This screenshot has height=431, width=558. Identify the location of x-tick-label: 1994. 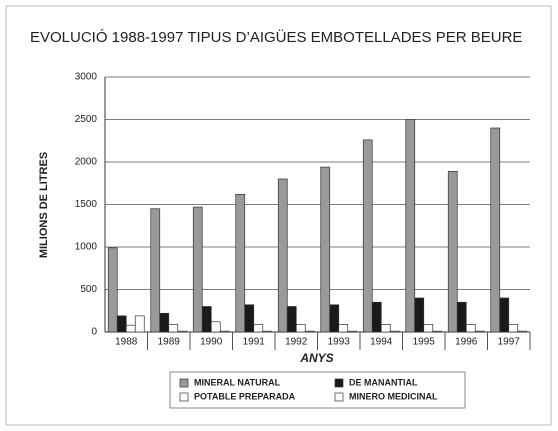
(381, 342).